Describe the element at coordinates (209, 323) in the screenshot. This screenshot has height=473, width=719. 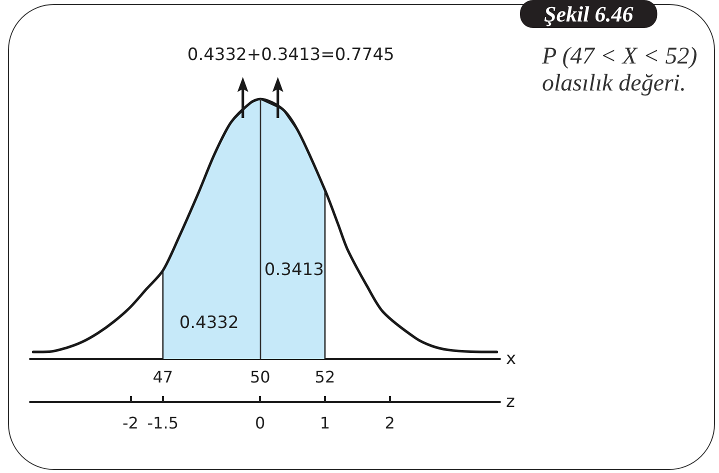
I see `annotation: 0.4332` at that location.